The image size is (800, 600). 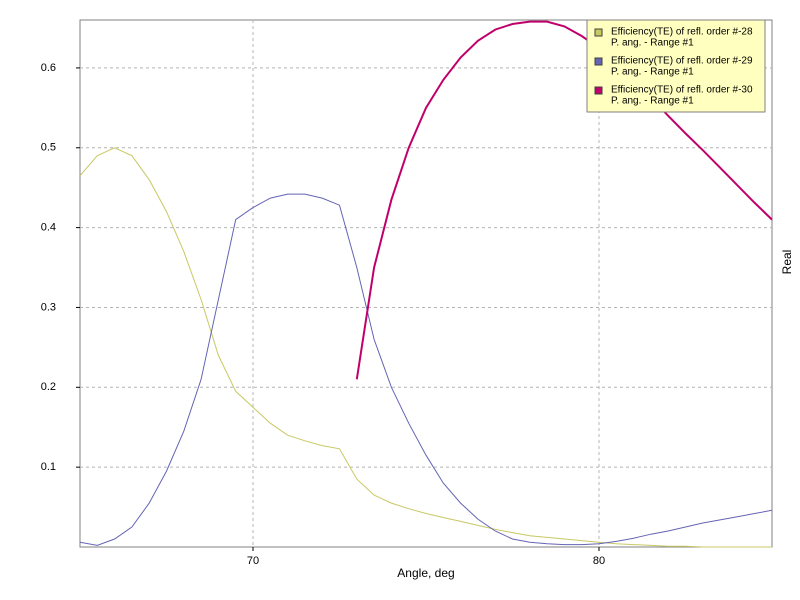 I want to click on y-tick-label: 0.2, so click(x=48, y=387).